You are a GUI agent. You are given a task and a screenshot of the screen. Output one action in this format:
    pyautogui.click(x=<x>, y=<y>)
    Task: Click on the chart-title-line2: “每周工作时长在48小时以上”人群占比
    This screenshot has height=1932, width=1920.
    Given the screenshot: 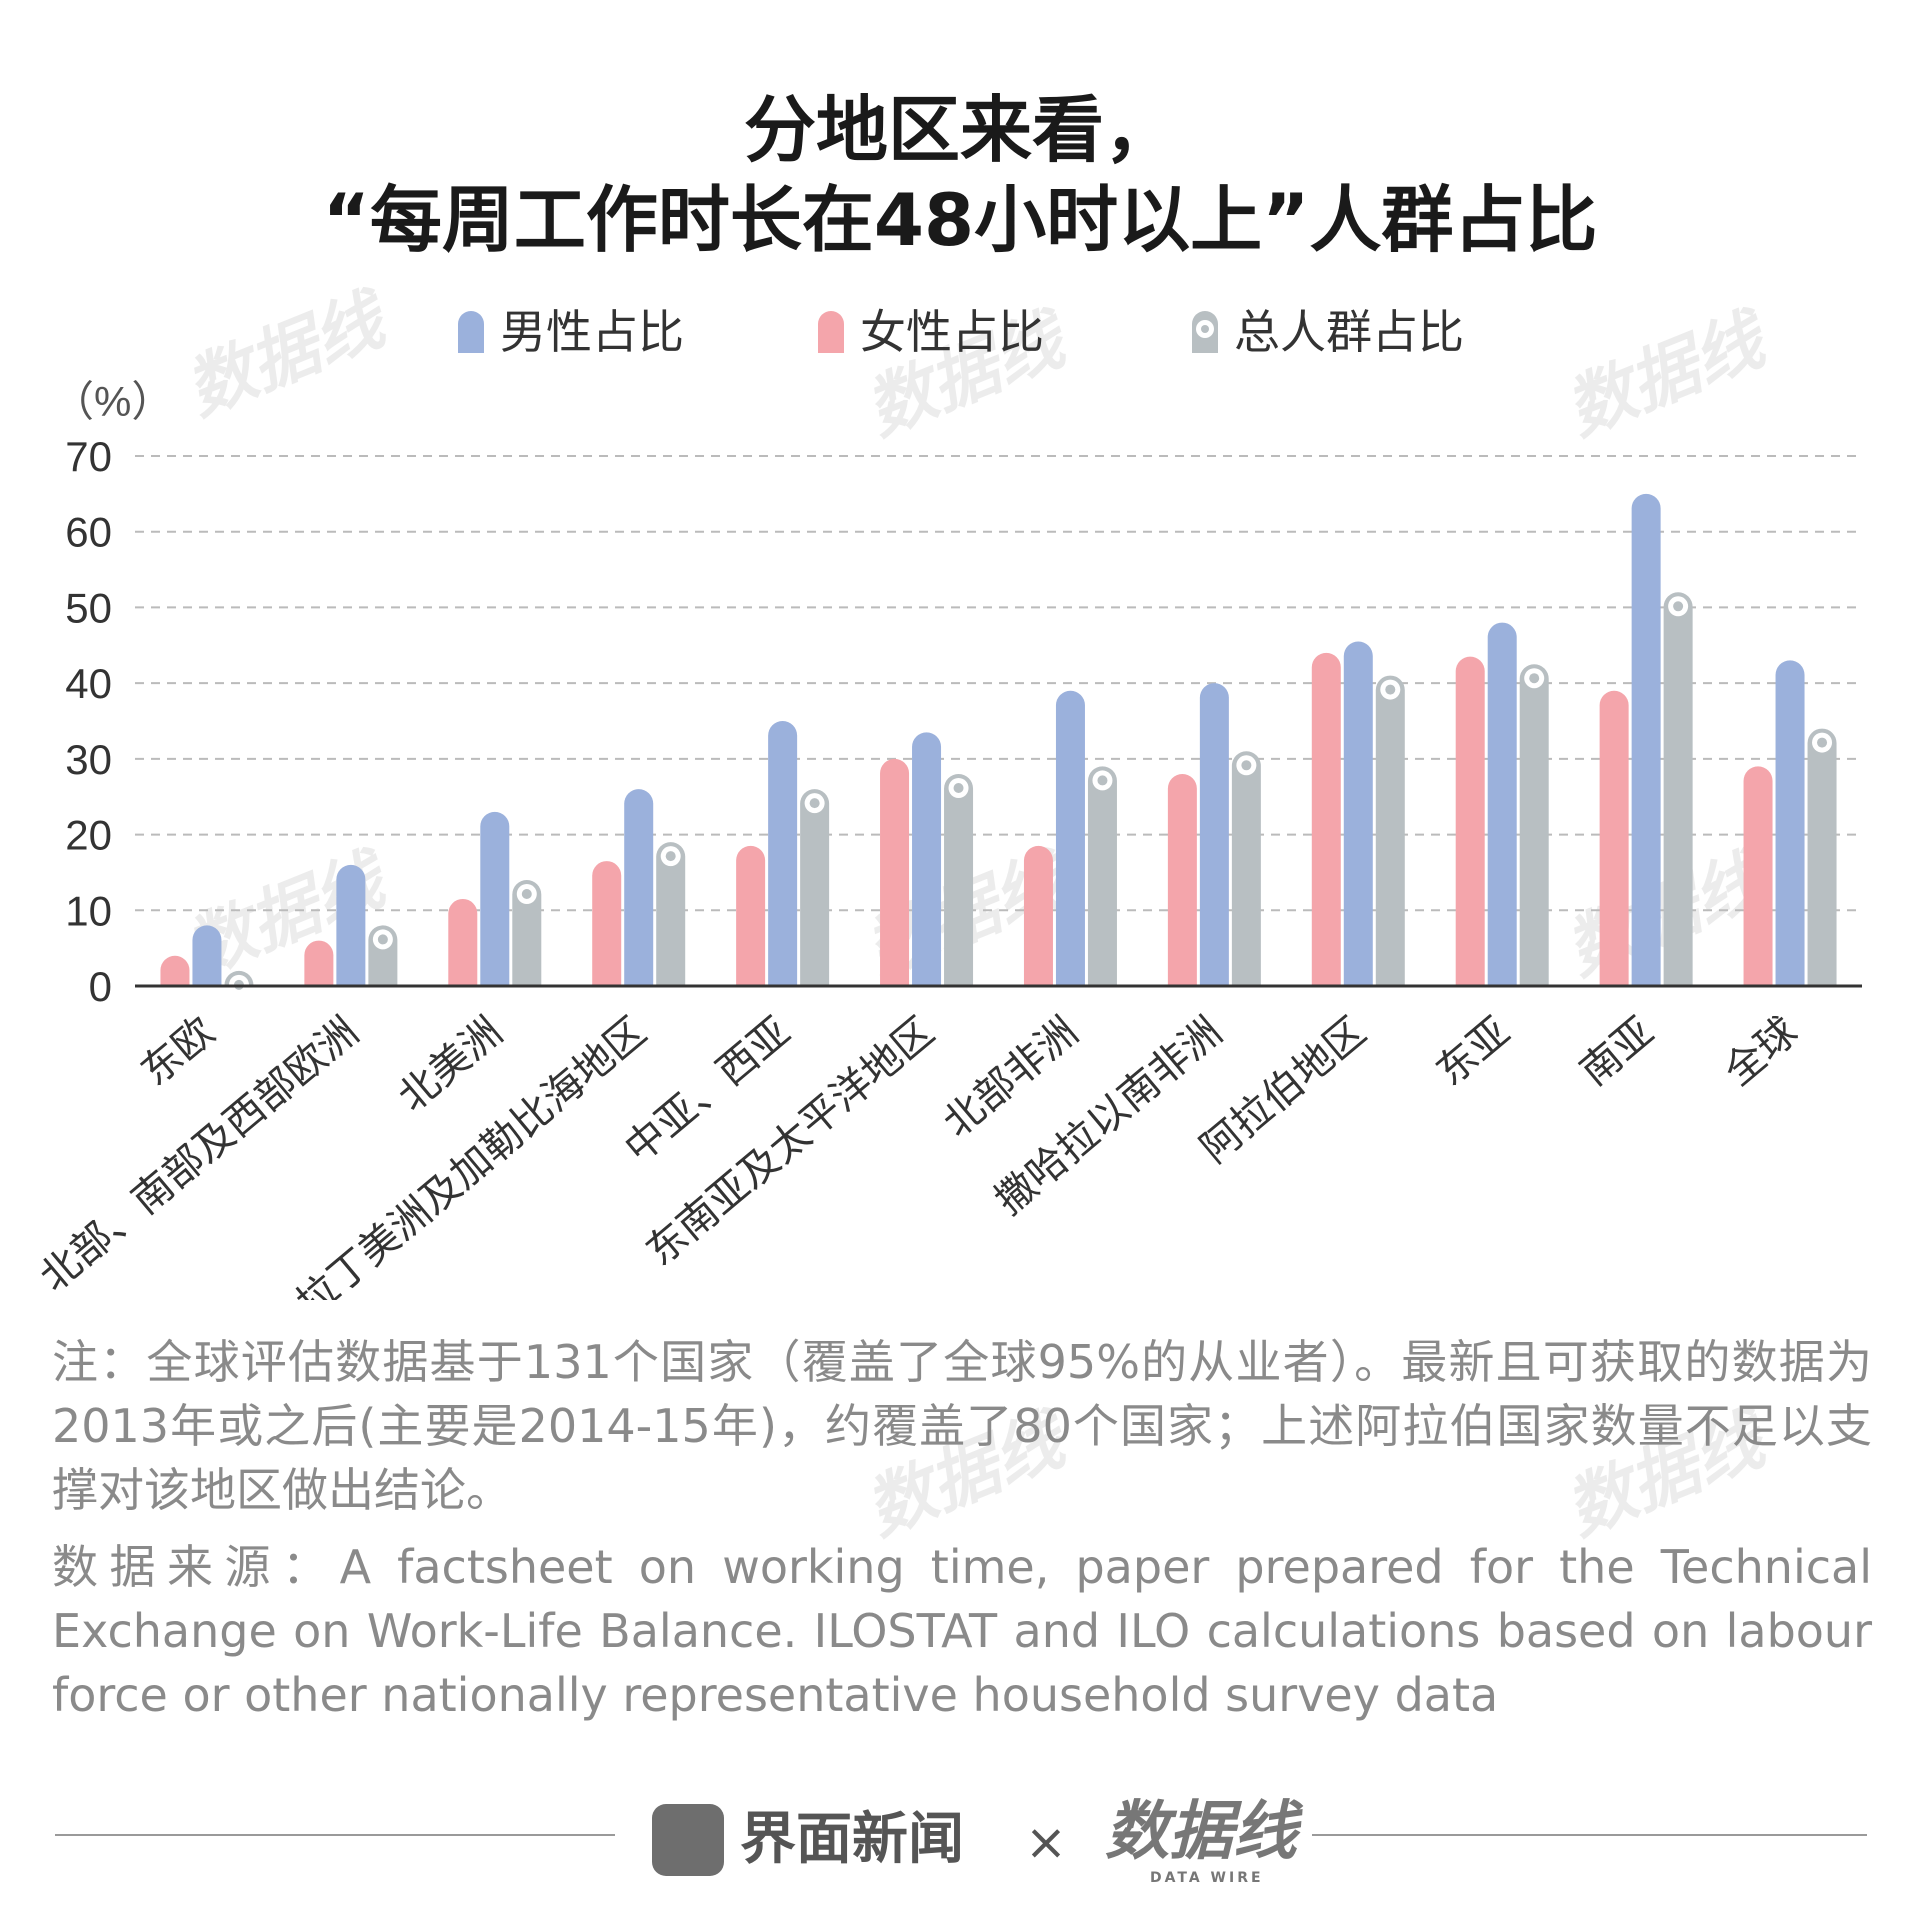 What is the action you would take?
    pyautogui.click(x=960, y=220)
    